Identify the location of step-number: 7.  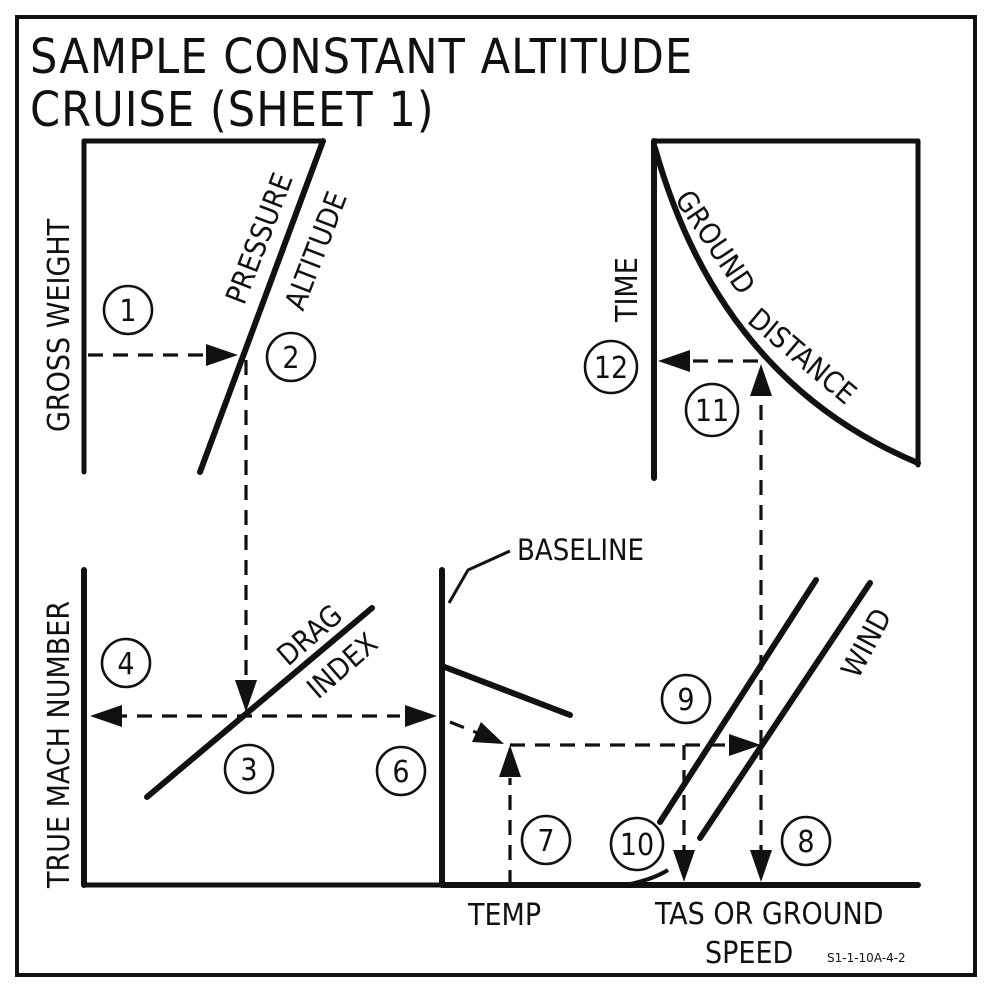
(545, 841).